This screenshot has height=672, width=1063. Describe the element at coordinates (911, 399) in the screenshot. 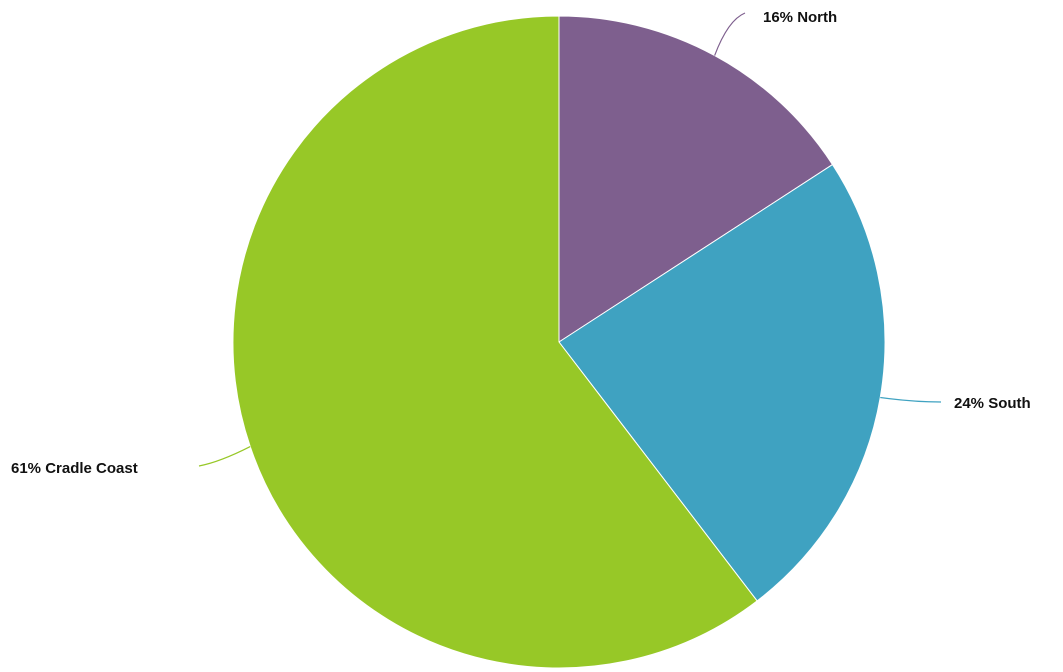

I see `leader-line-south` at that location.